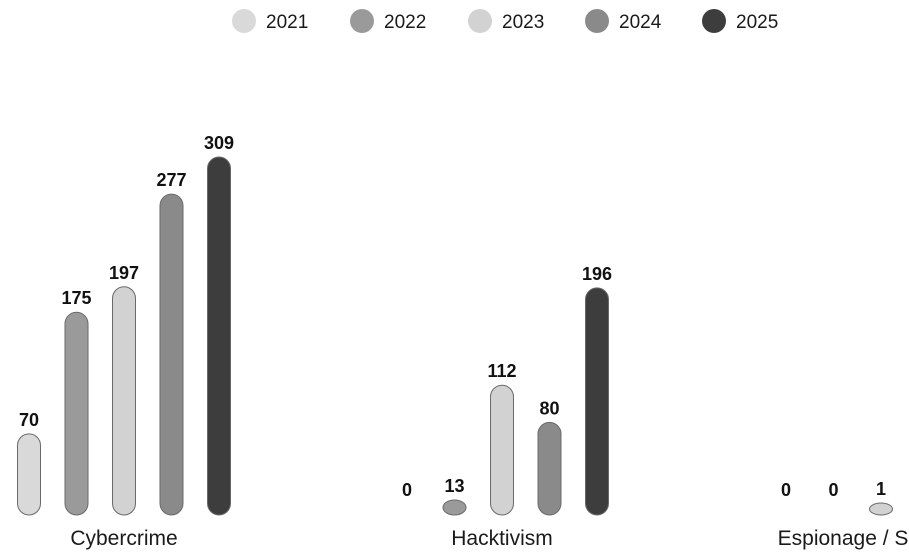 Image resolution: width=909 pixels, height=554 pixels. I want to click on value-label-hacktivism-2021: 0, so click(407, 490).